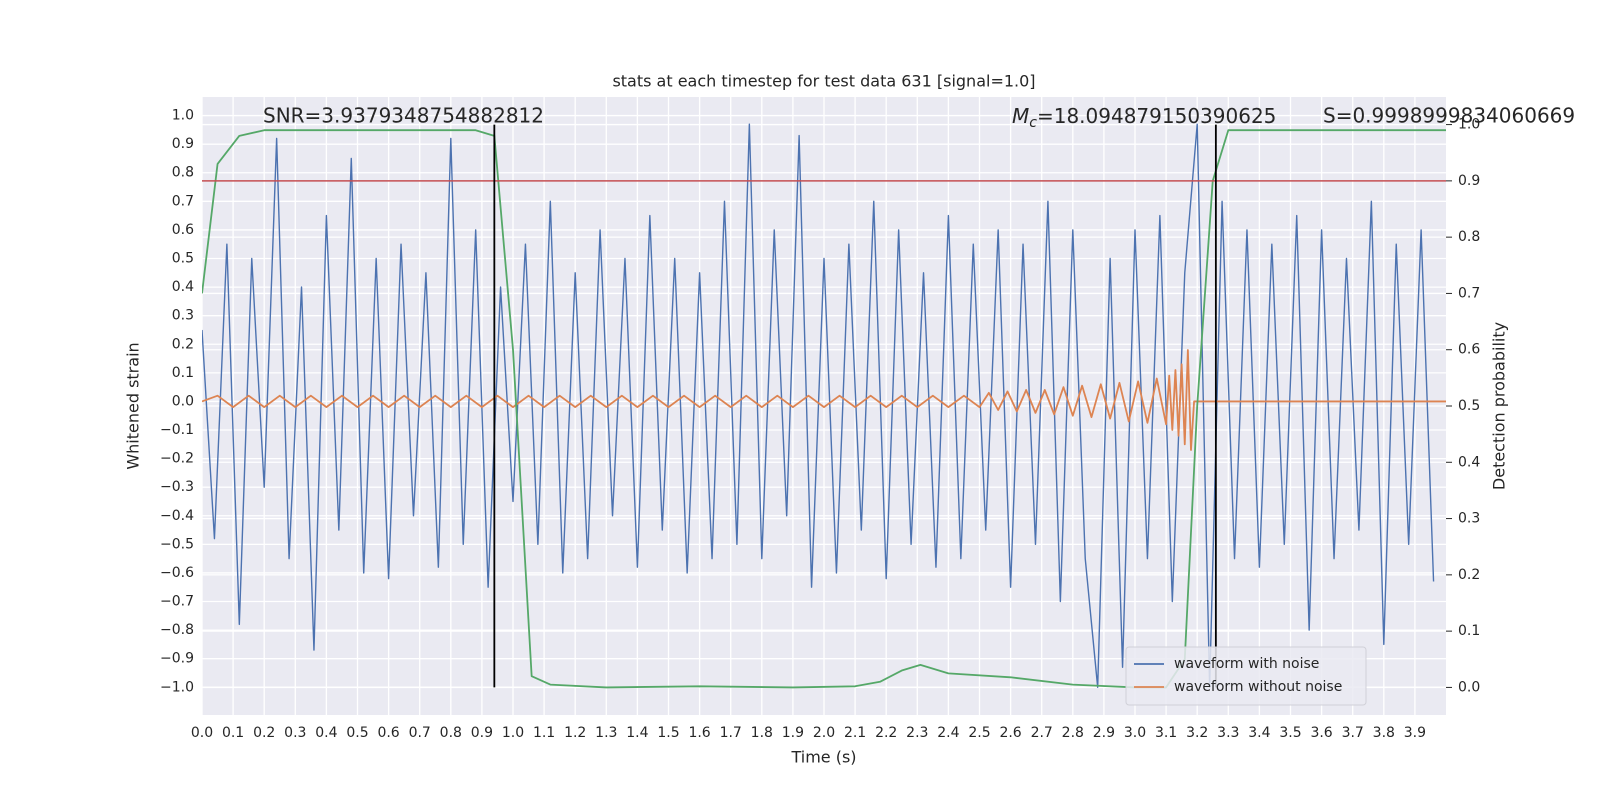 The width and height of the screenshot is (1600, 800). Describe the element at coordinates (1469, 293) in the screenshot. I see `y2-tick-label: 0.7` at that location.